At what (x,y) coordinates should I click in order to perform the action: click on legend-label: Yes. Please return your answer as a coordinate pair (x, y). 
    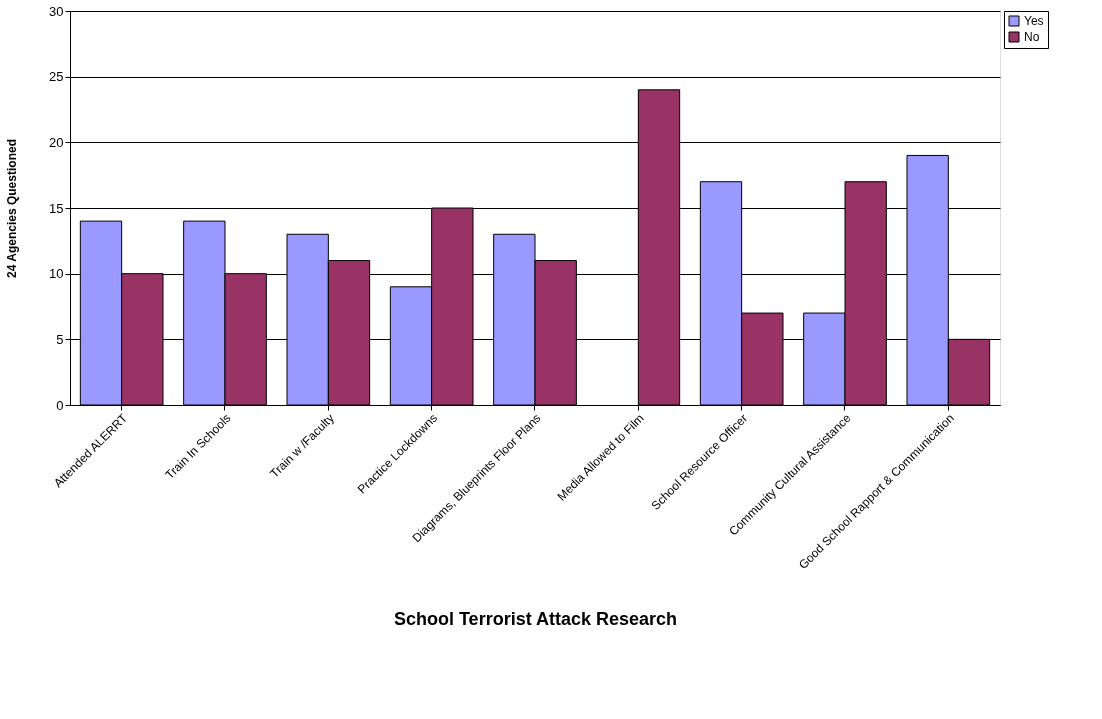
    Looking at the image, I should click on (1034, 21).